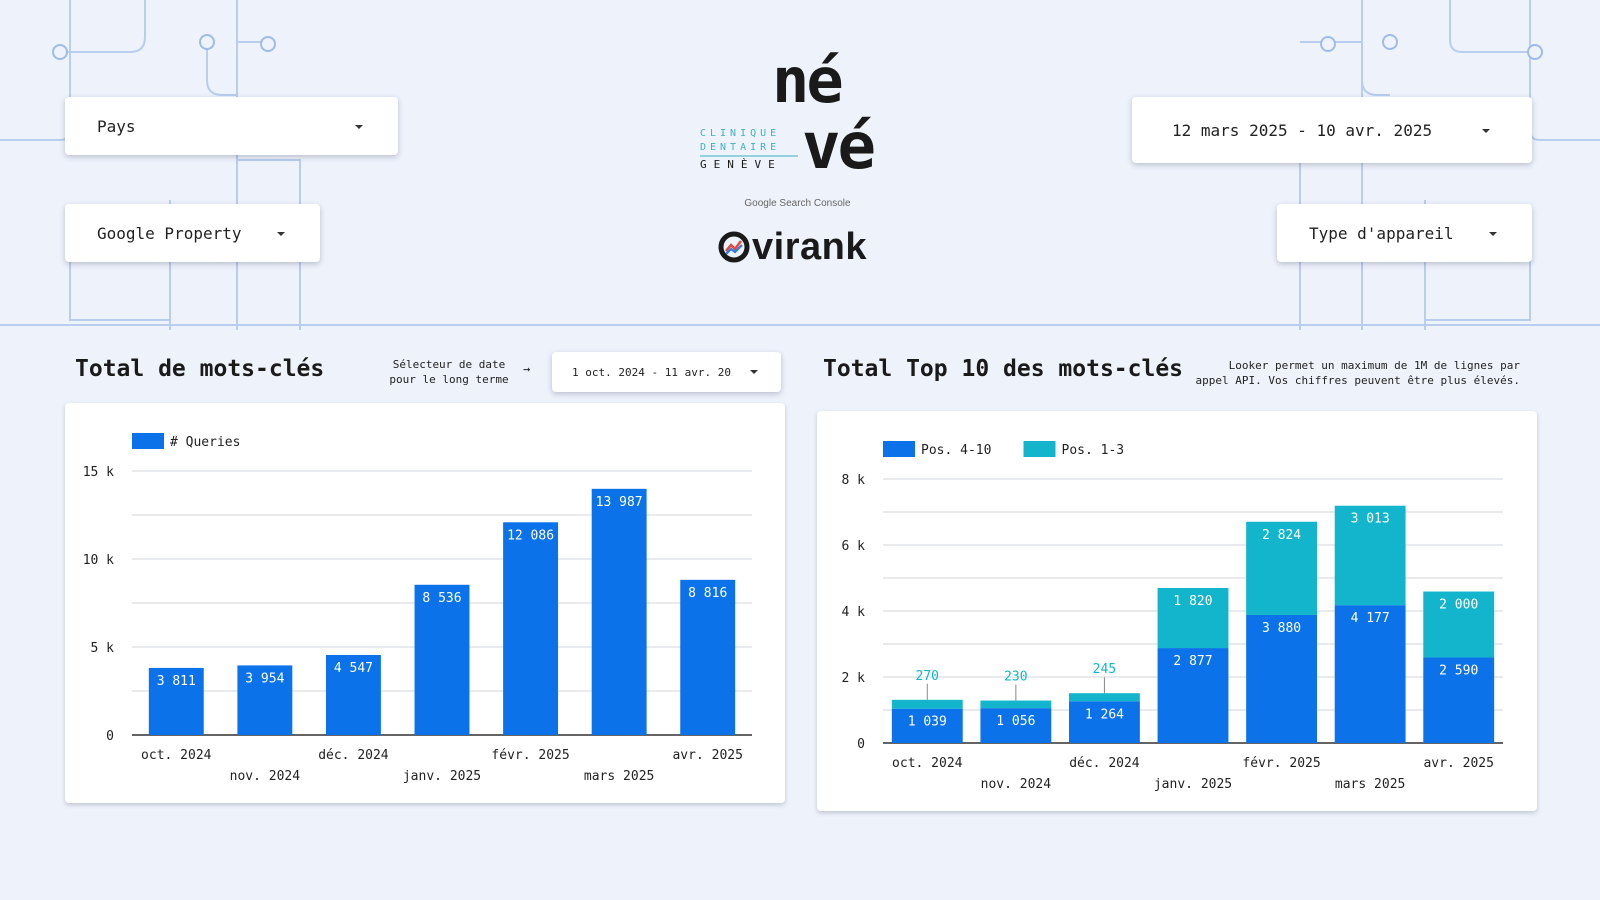 The image size is (1600, 900). I want to click on data-label: 4 177, so click(1370, 618).